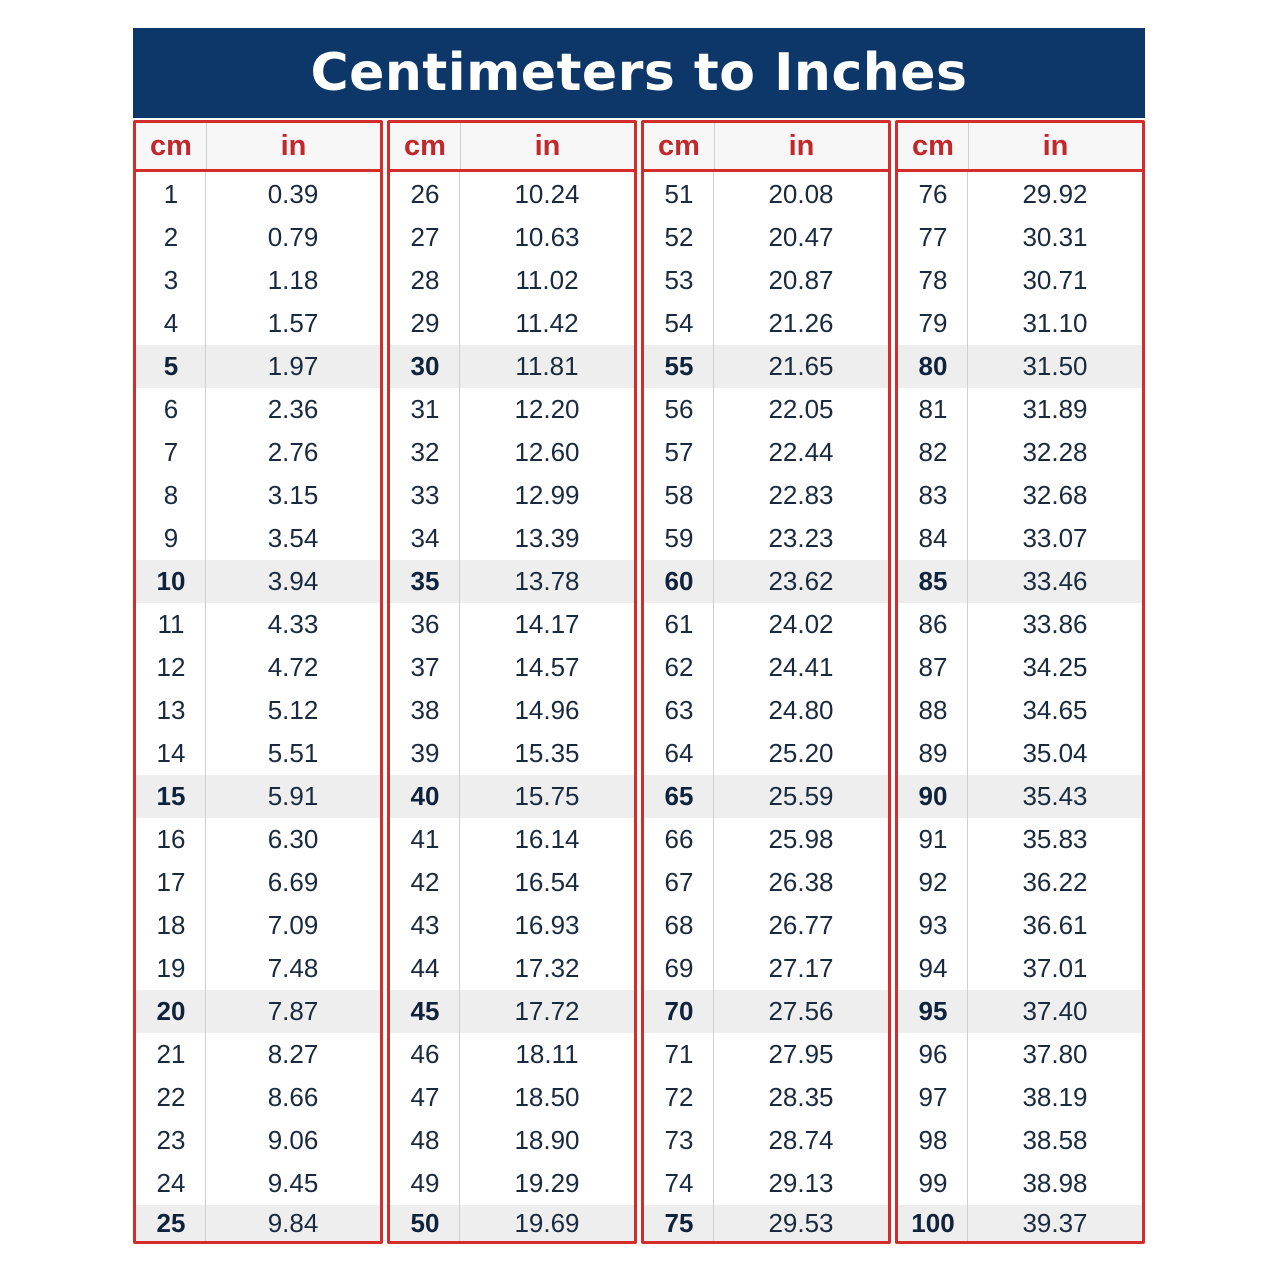 Image resolution: width=1280 pixels, height=1280 pixels. Describe the element at coordinates (933, 409) in the screenshot. I see `cm-value: 81` at that location.